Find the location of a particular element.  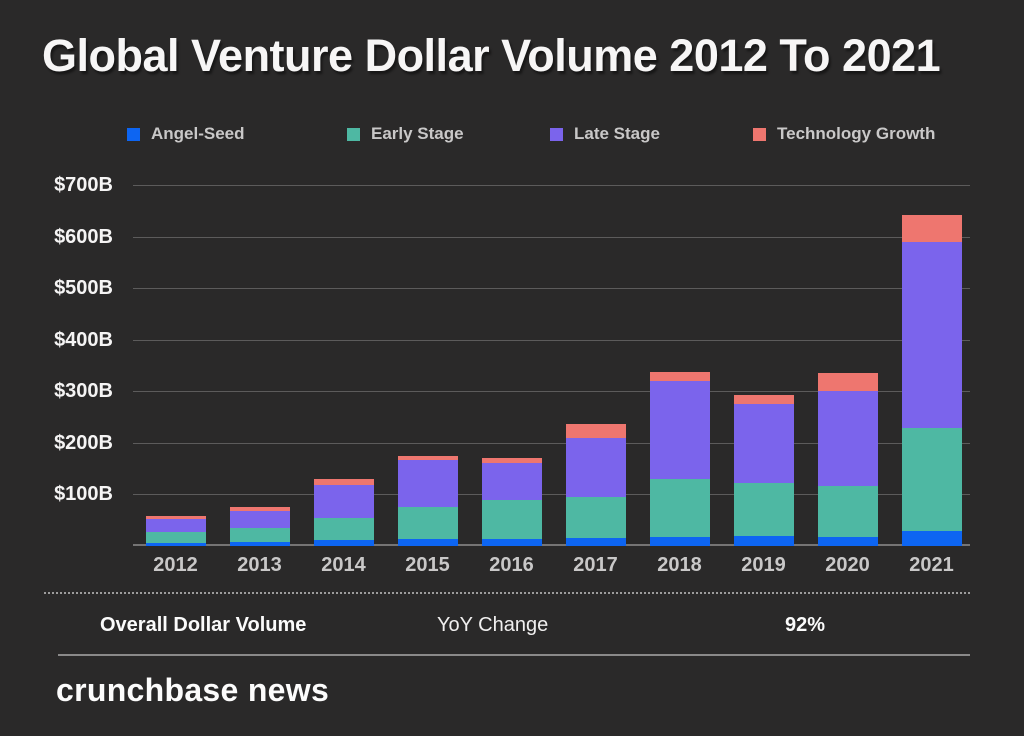

y-axis-label-700: $700B is located at coordinates (83, 185).